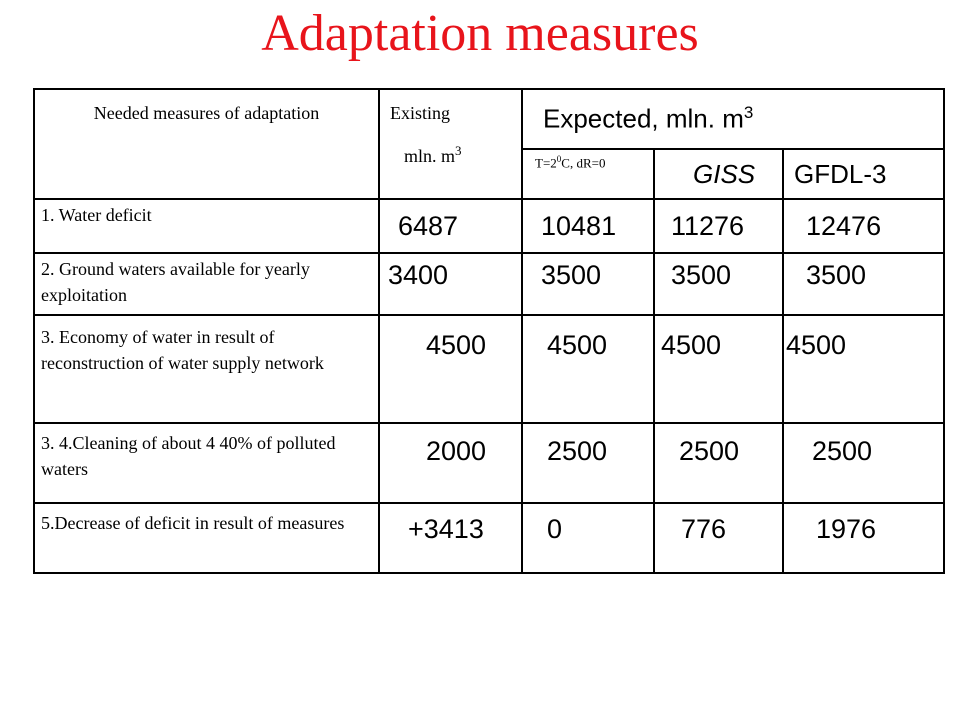 This screenshot has width=960, height=720. Describe the element at coordinates (420, 113) in the screenshot. I see `header-existing-line1: Existing` at that location.